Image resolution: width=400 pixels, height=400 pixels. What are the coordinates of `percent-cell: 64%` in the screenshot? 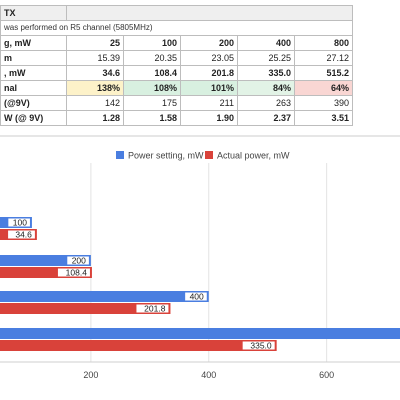 It's located at (323, 88).